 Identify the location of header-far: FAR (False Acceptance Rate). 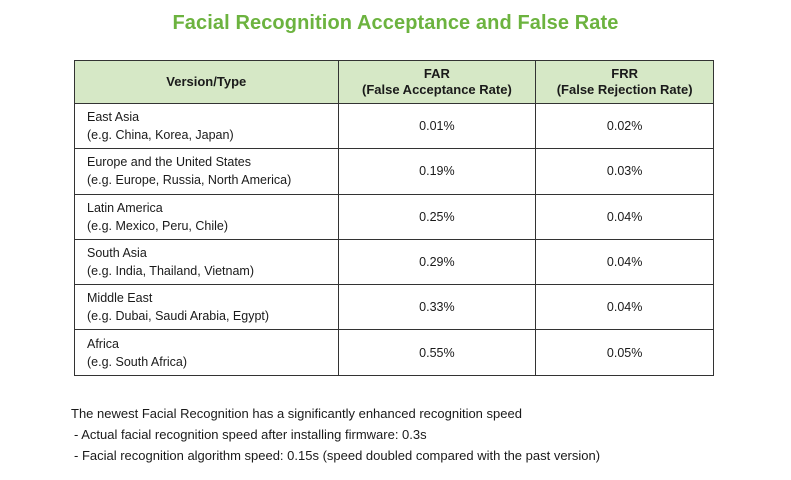
(437, 82).